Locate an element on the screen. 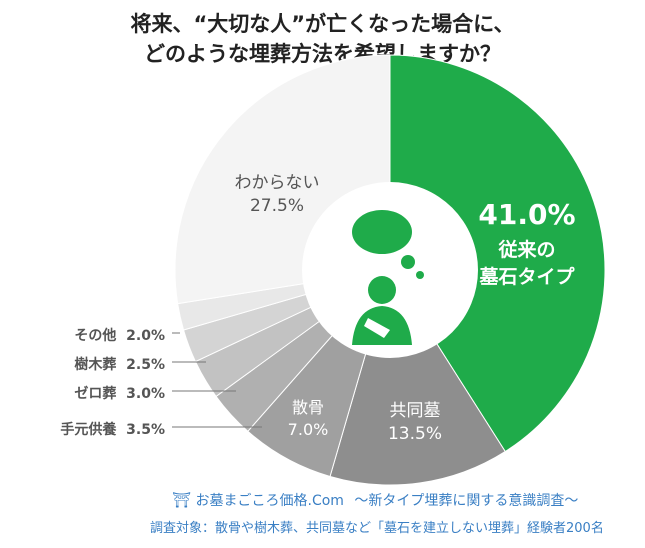  survey-subtitle: ～新タイプ埋葬に関する意識調査～ is located at coordinates (466, 501).